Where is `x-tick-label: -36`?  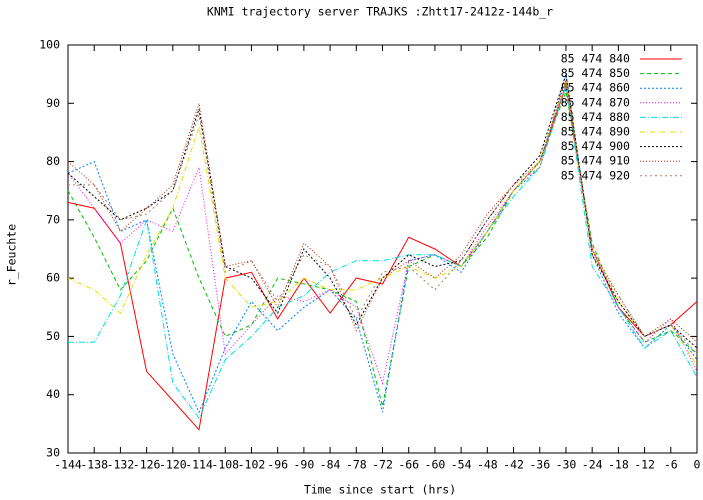
x-tick-label: -36 is located at coordinates (539, 465).